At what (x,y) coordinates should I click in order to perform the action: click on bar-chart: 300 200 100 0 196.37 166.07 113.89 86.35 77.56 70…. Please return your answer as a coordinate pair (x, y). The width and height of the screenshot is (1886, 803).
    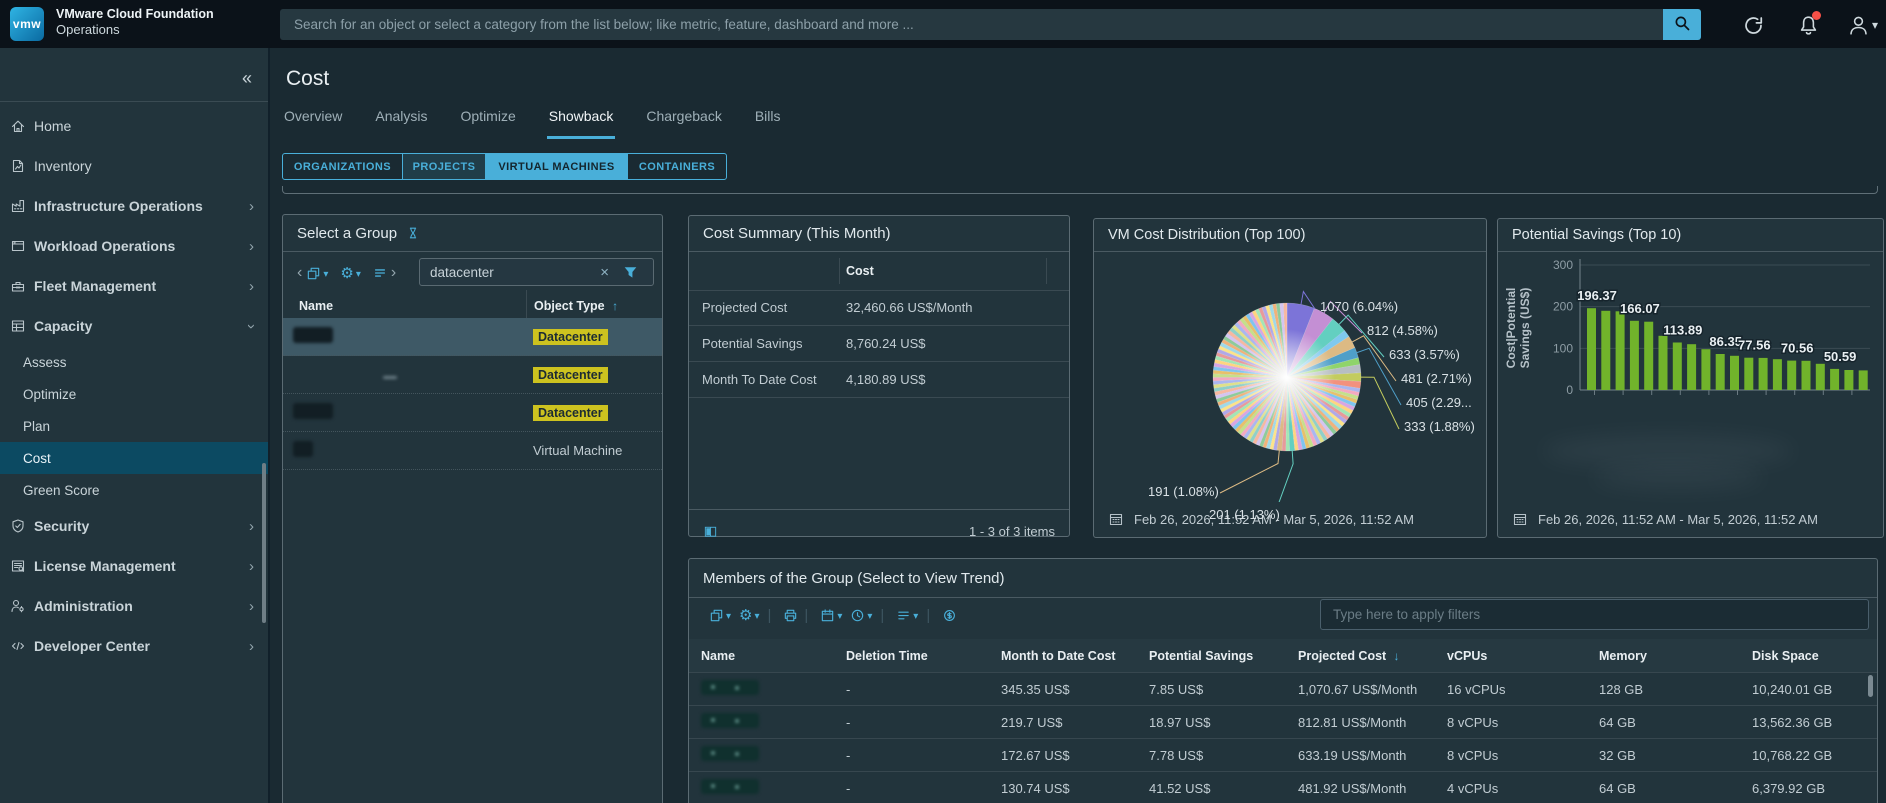
    Looking at the image, I should click on (1690, 377).